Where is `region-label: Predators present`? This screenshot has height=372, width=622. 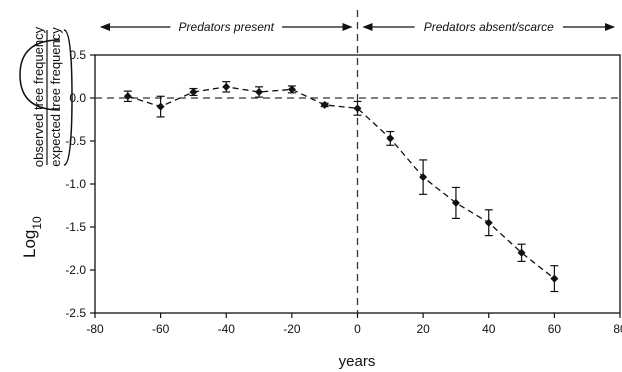
region-label: Predators present is located at coordinates (227, 27).